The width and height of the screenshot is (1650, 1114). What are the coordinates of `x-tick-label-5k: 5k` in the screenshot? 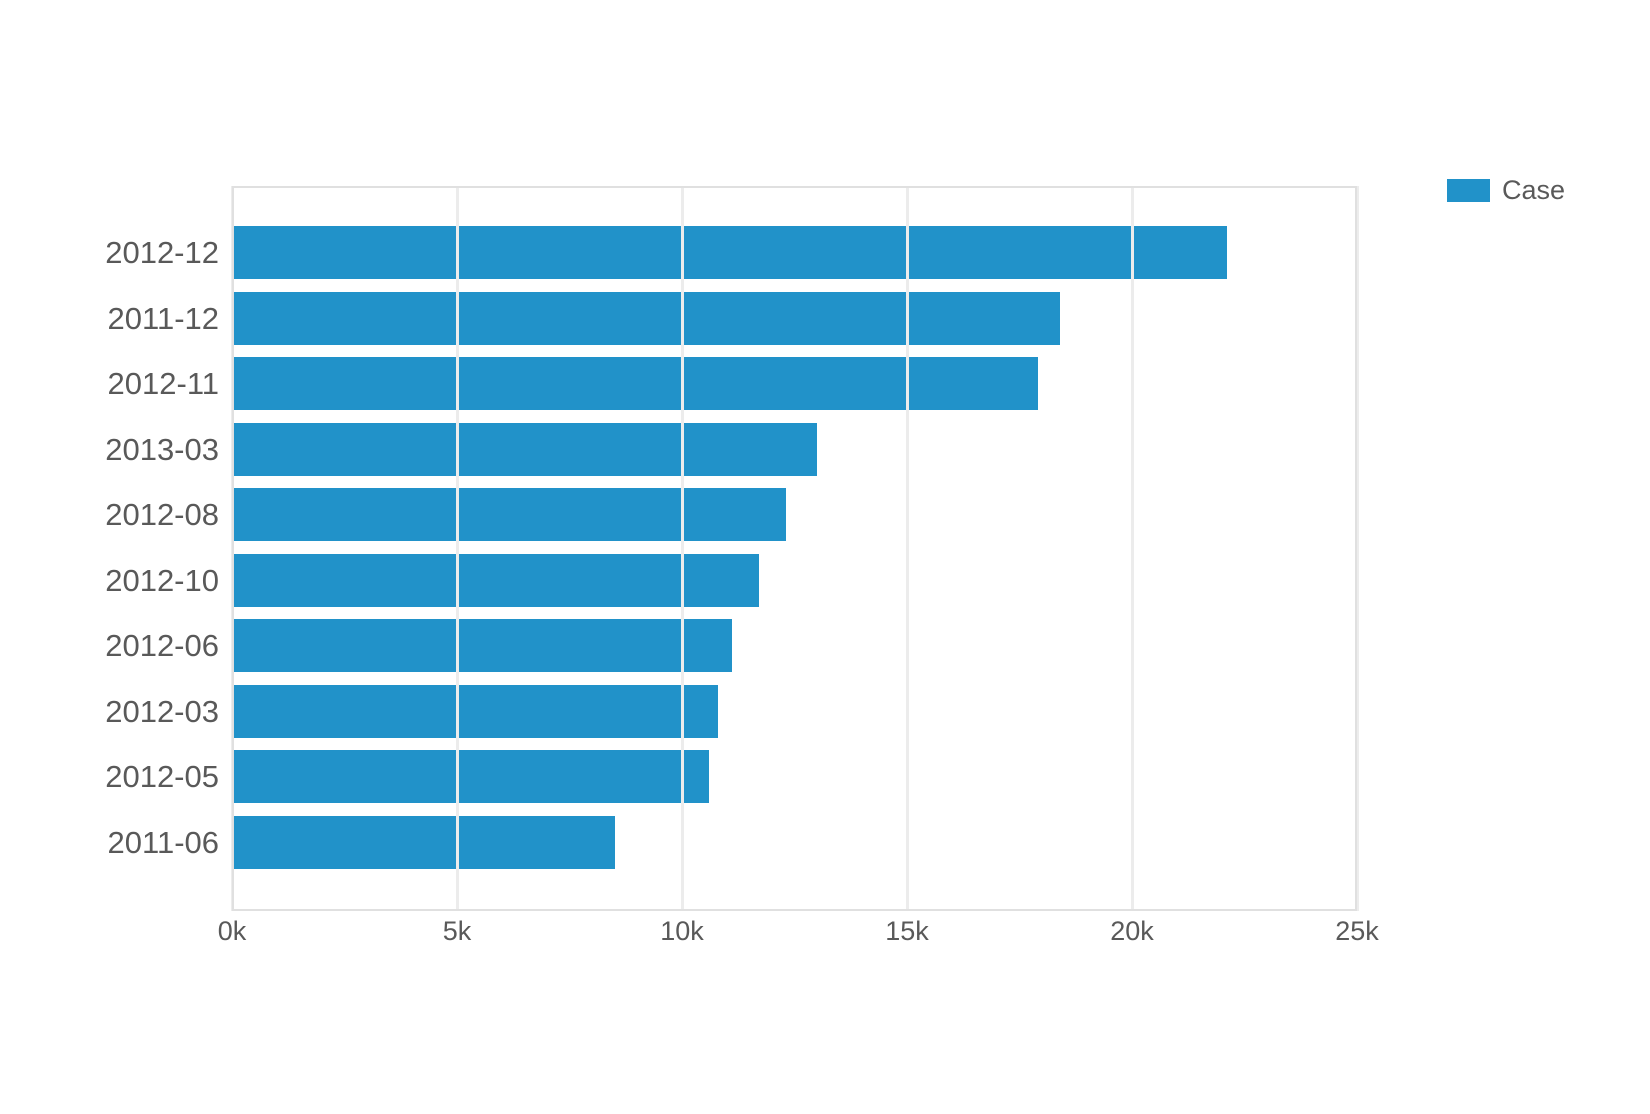 It's located at (457, 931).